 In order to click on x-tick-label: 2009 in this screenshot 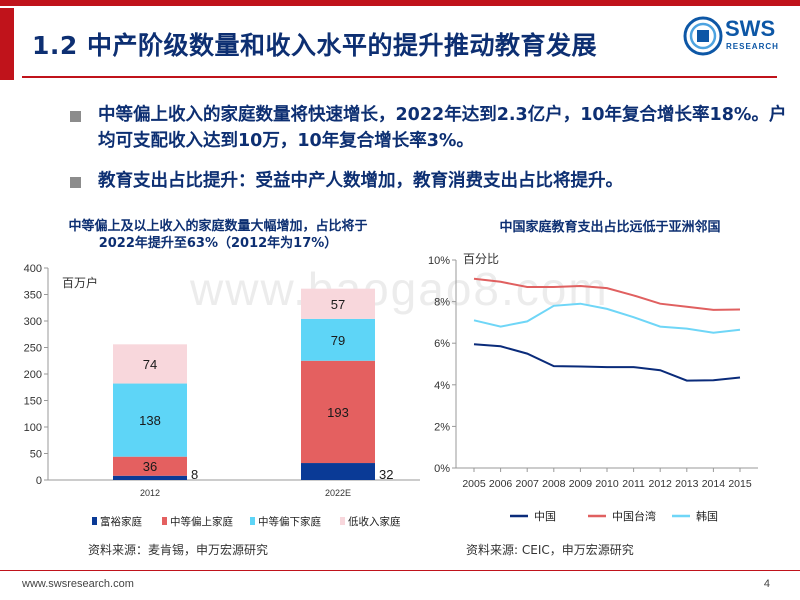, I will do `click(581, 484)`.